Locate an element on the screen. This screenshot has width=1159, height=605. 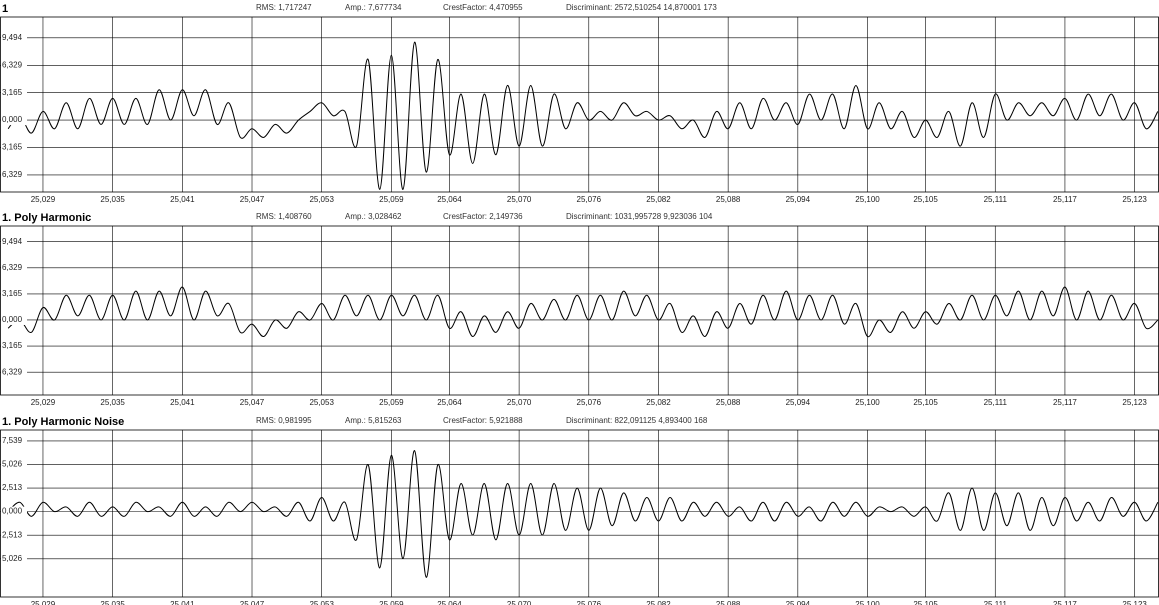
stat-value: Discriminant: 822,091125 4,893400 168 is located at coordinates (637, 420).